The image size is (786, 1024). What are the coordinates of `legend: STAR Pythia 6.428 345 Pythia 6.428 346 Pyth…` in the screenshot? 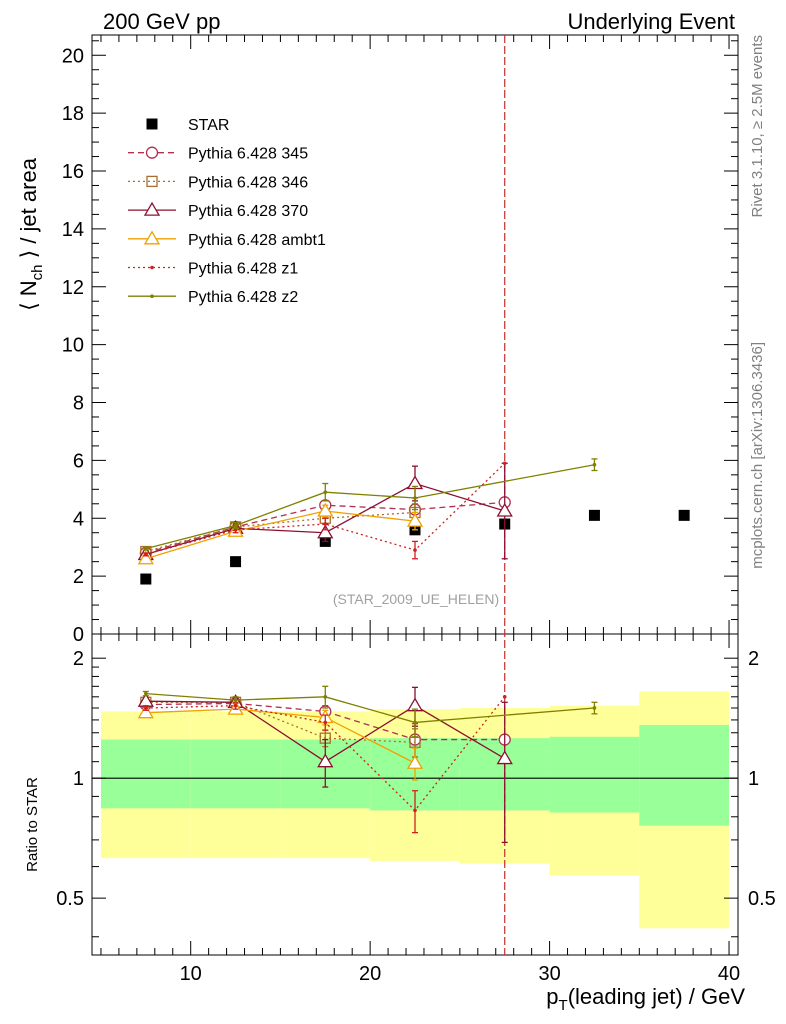 It's located at (227, 211).